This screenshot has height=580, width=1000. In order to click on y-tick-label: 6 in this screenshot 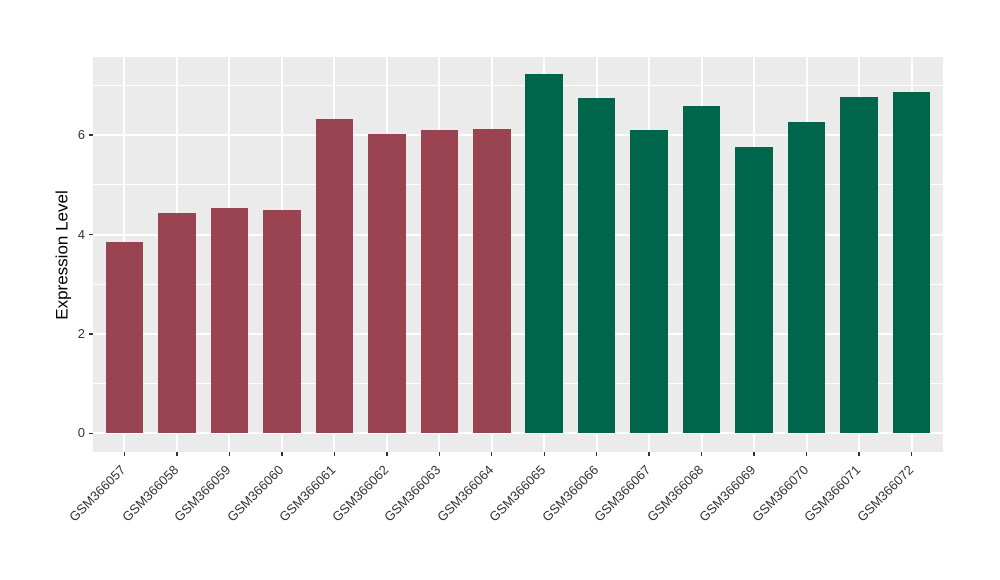, I will do `click(81, 135)`.